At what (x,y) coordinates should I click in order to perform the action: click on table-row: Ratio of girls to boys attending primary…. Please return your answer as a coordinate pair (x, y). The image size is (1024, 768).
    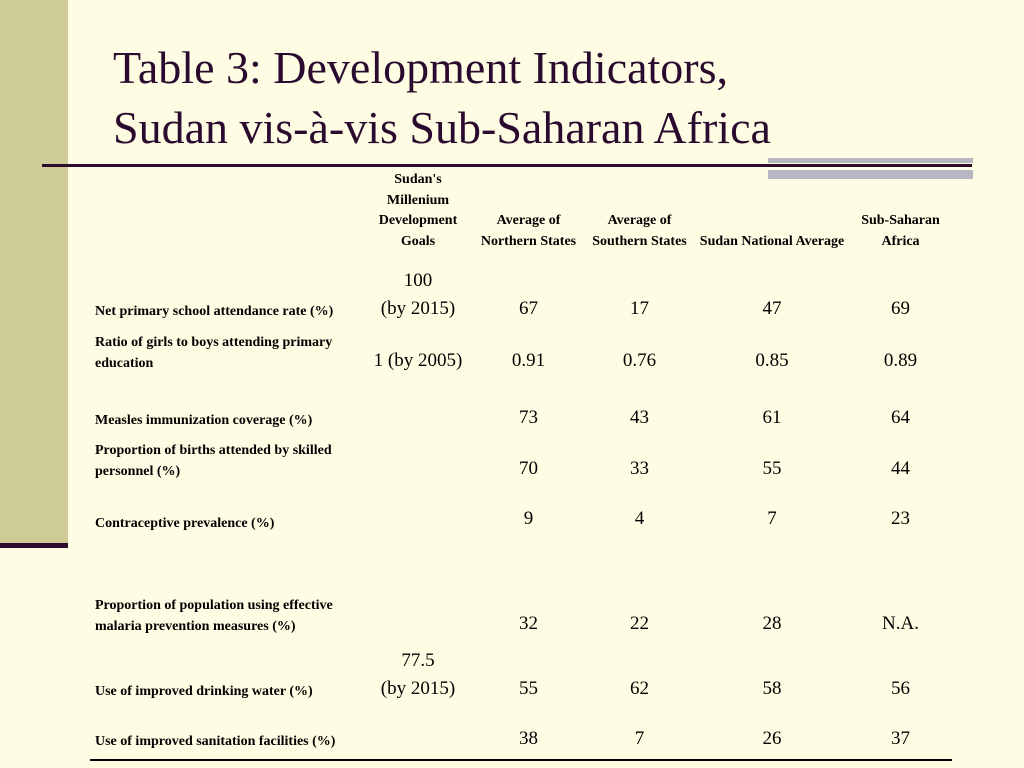
    Looking at the image, I should click on (521, 355).